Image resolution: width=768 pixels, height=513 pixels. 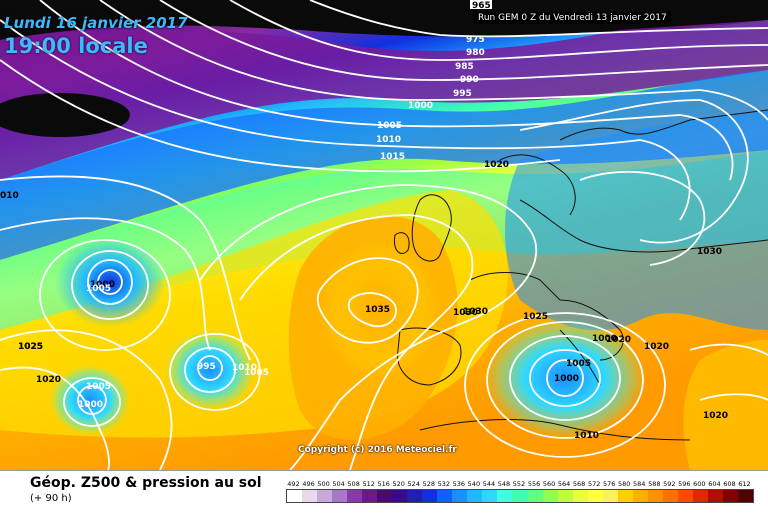 I want to click on legend-tick-label: 560, so click(x=549, y=484).